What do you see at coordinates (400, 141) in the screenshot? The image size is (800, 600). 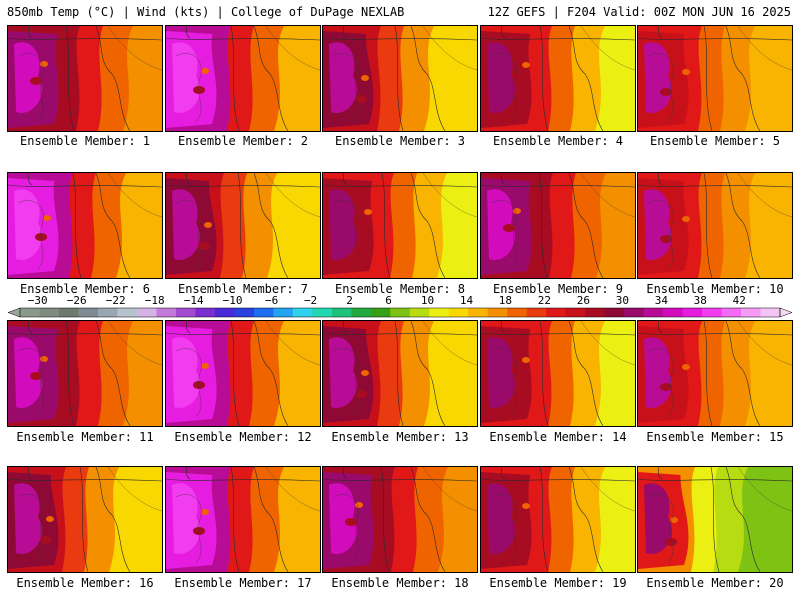 I see `ensemble-member-label: Ensemble Member: 3` at bounding box center [400, 141].